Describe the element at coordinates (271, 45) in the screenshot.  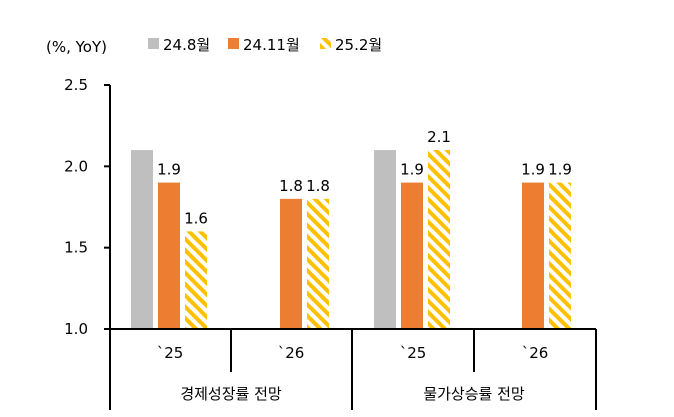
I see `legend-label: 24.11월` at that location.